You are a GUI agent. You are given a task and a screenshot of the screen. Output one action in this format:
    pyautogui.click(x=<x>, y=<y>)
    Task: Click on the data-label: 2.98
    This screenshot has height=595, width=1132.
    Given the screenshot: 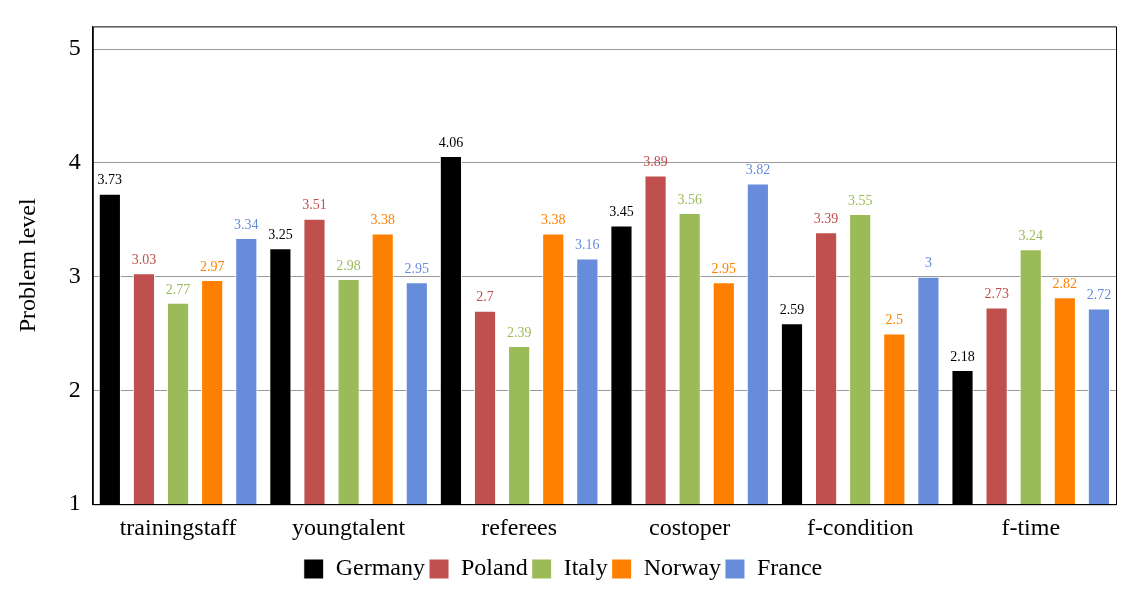 What is the action you would take?
    pyautogui.click(x=348, y=265)
    